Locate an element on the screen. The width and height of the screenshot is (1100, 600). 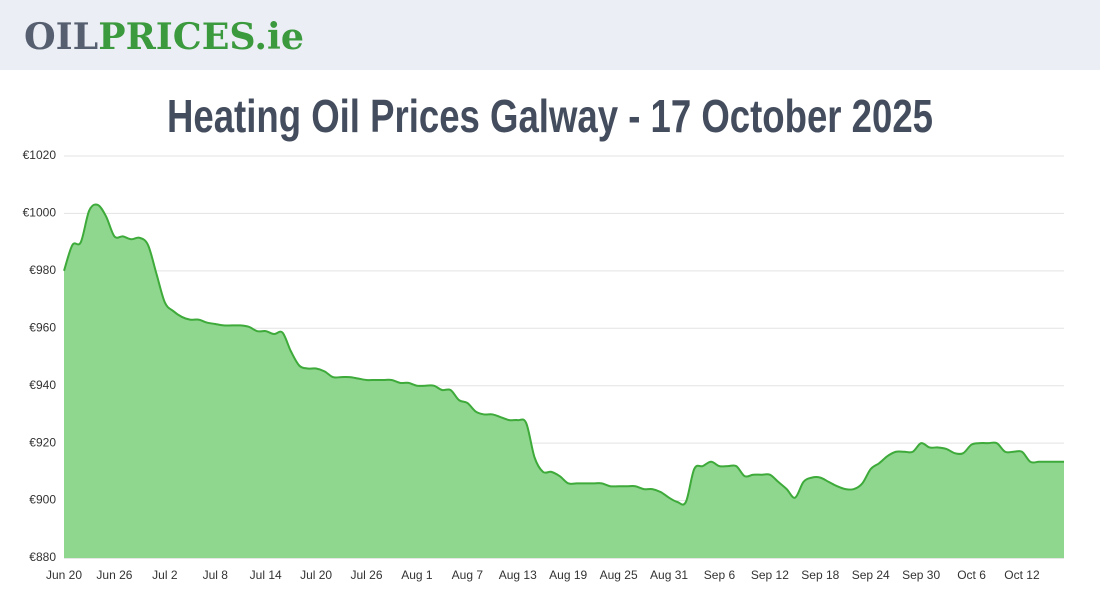
x-tick-label: Sep 18 is located at coordinates (820, 575).